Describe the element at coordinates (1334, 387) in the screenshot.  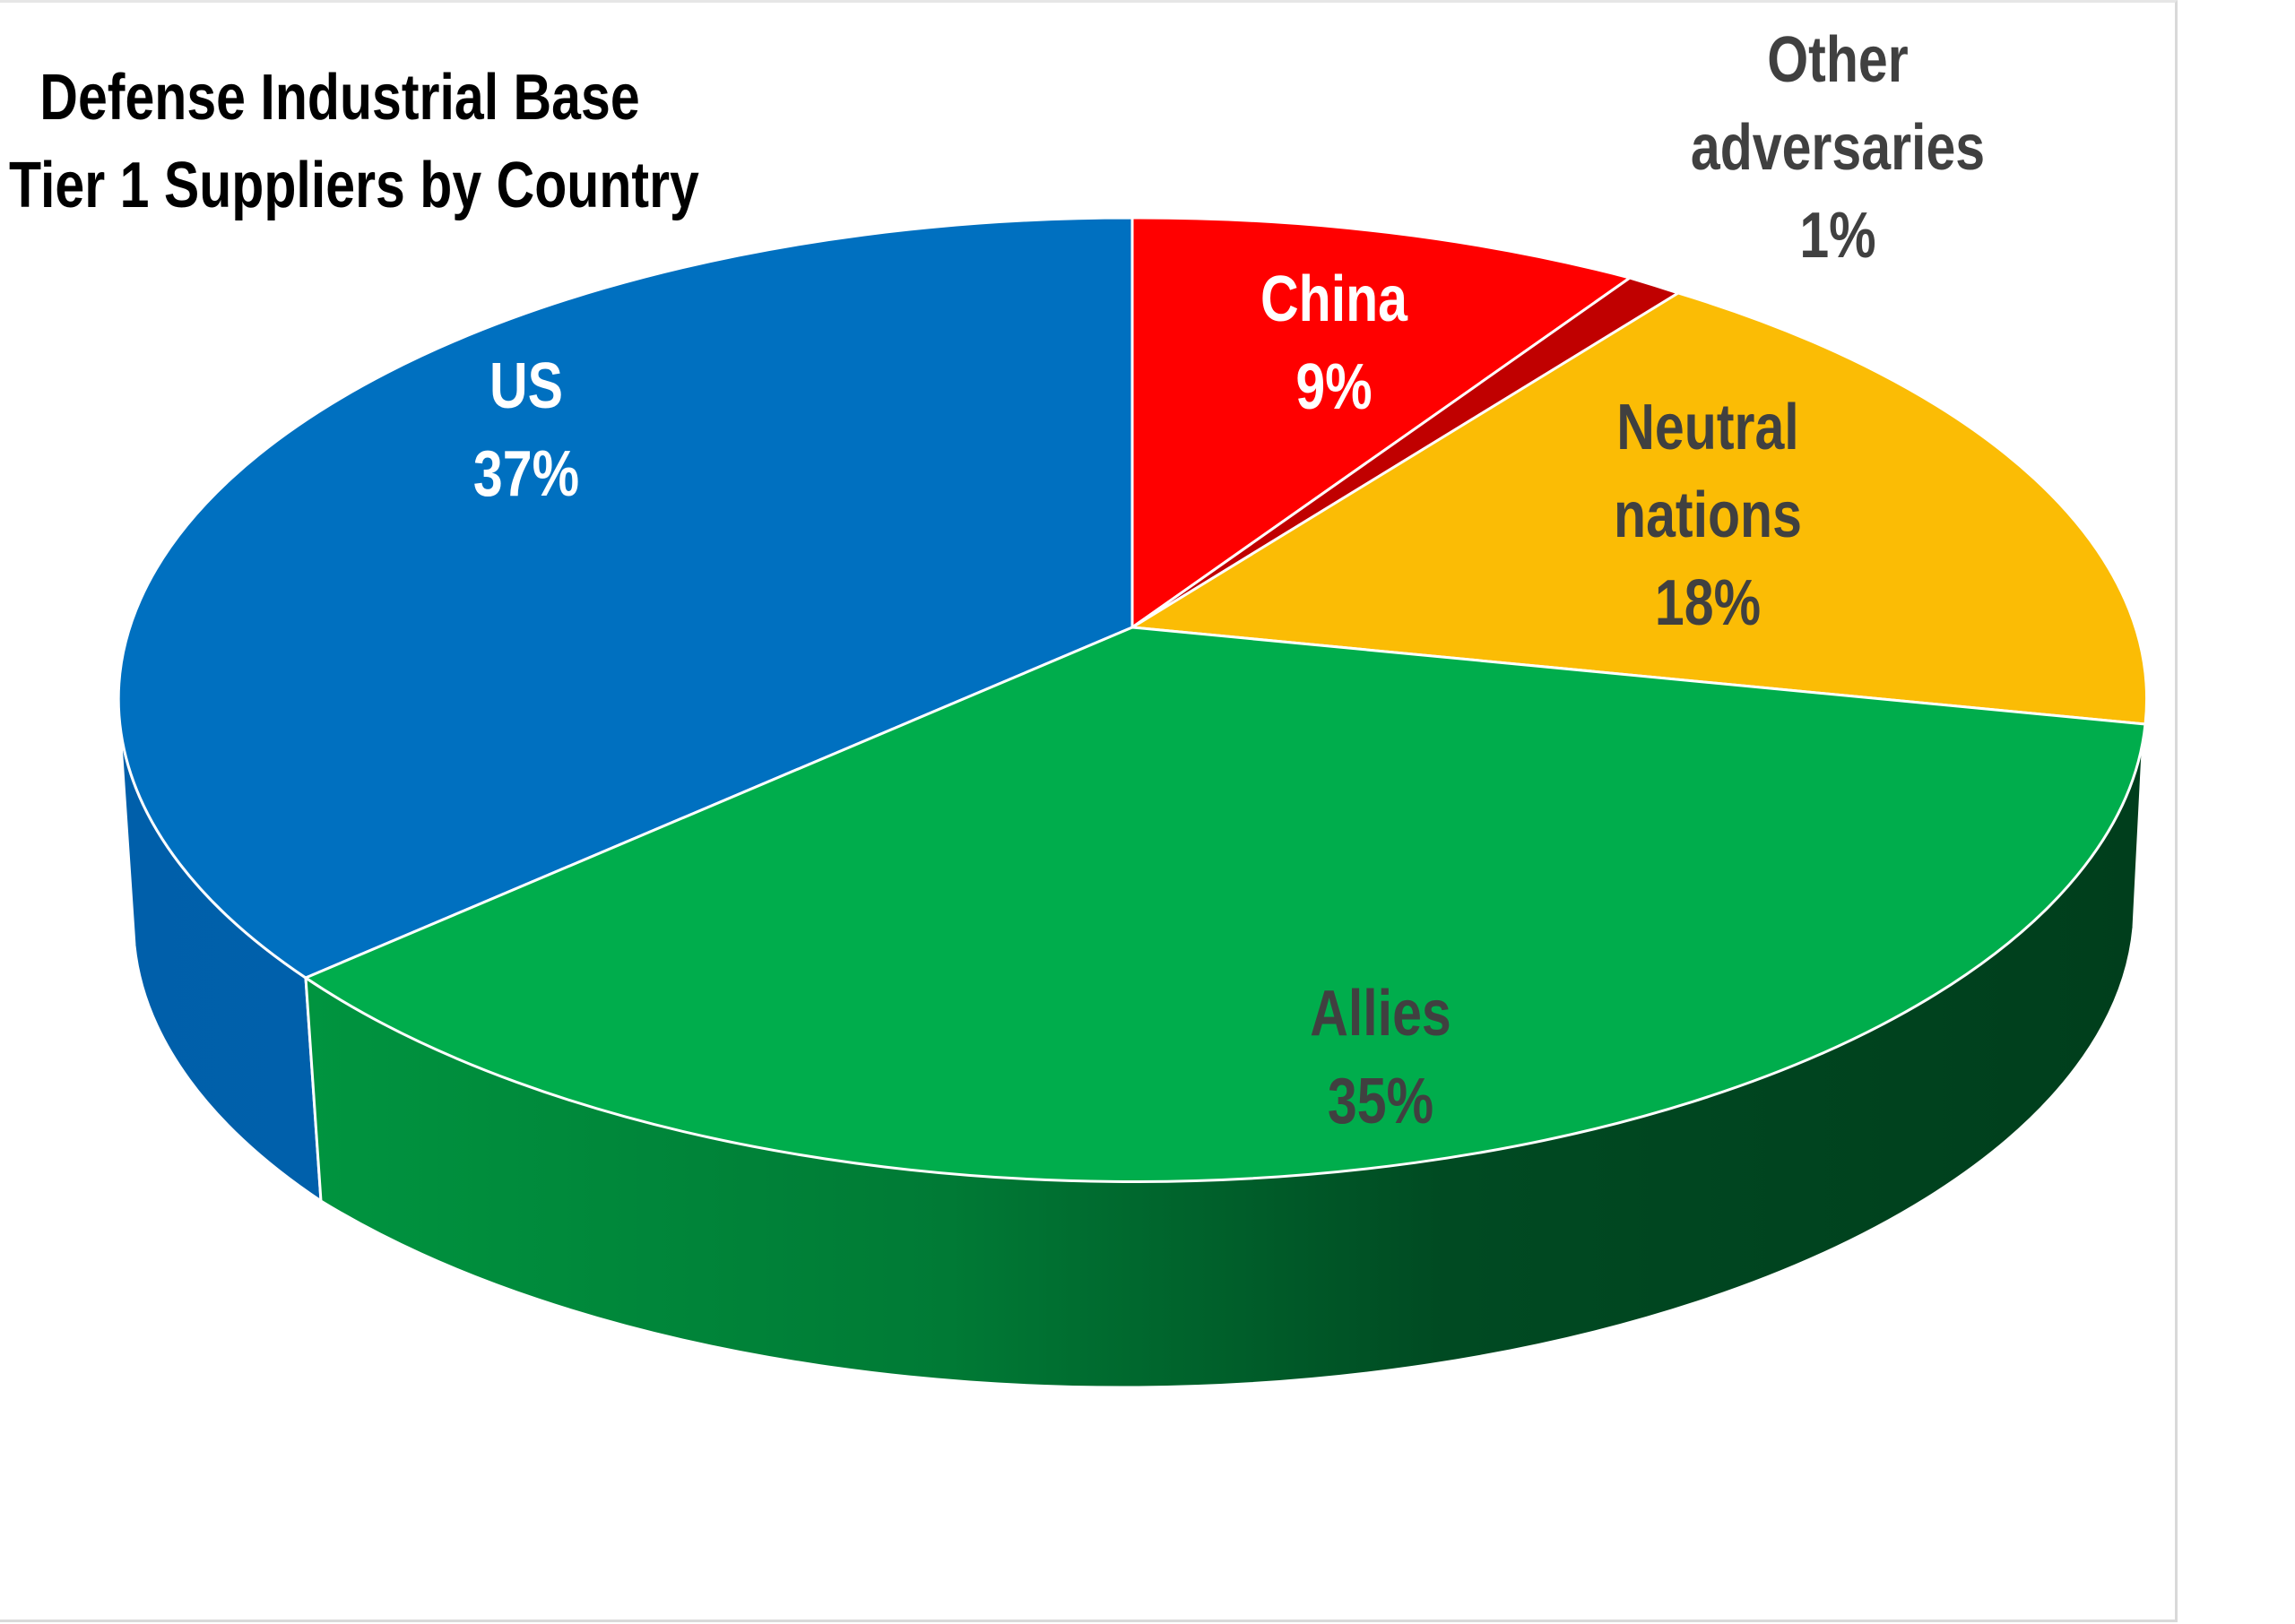
I see `data-label-china-value: 9%` at that location.